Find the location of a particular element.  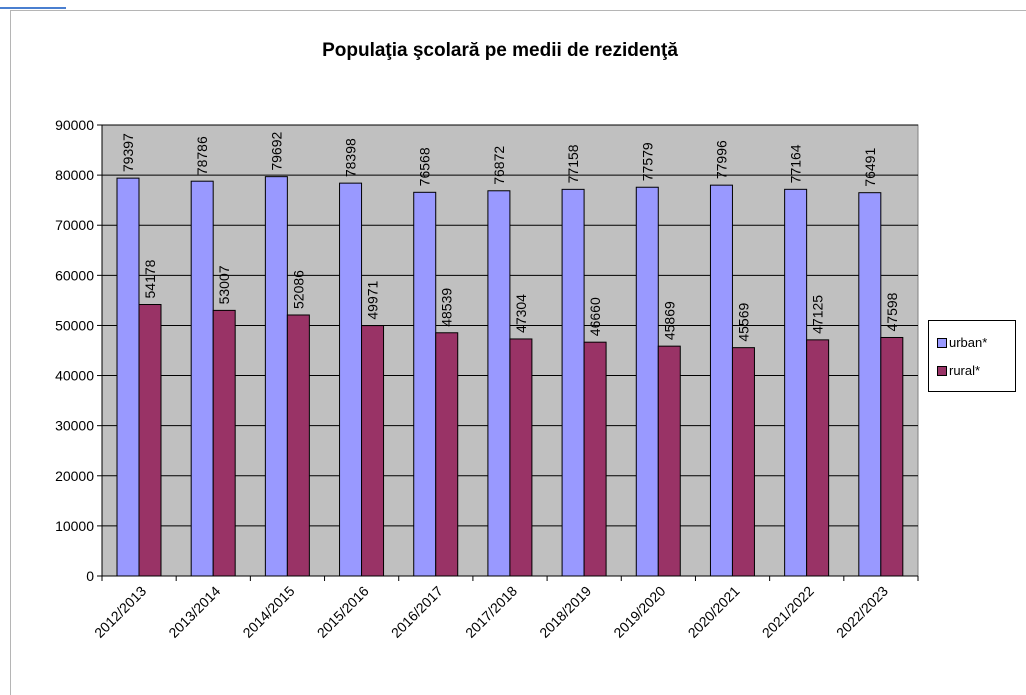

chart-title: Populaţia şcolară pe medii de rezidenţă is located at coordinates (500, 50).